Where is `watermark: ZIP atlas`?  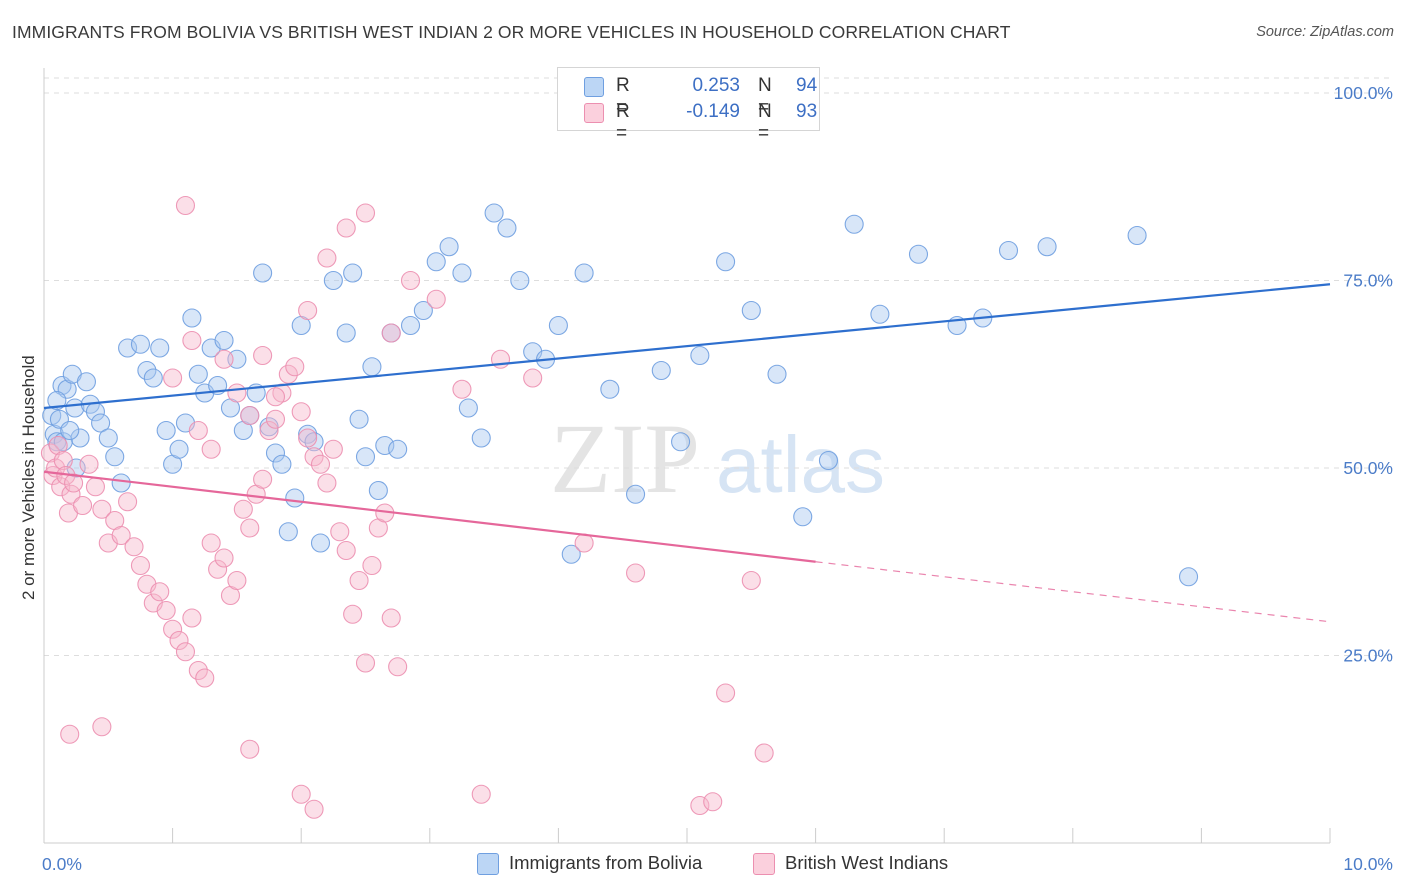
watermark: ZIP atlas is located at coordinates (717, 458).